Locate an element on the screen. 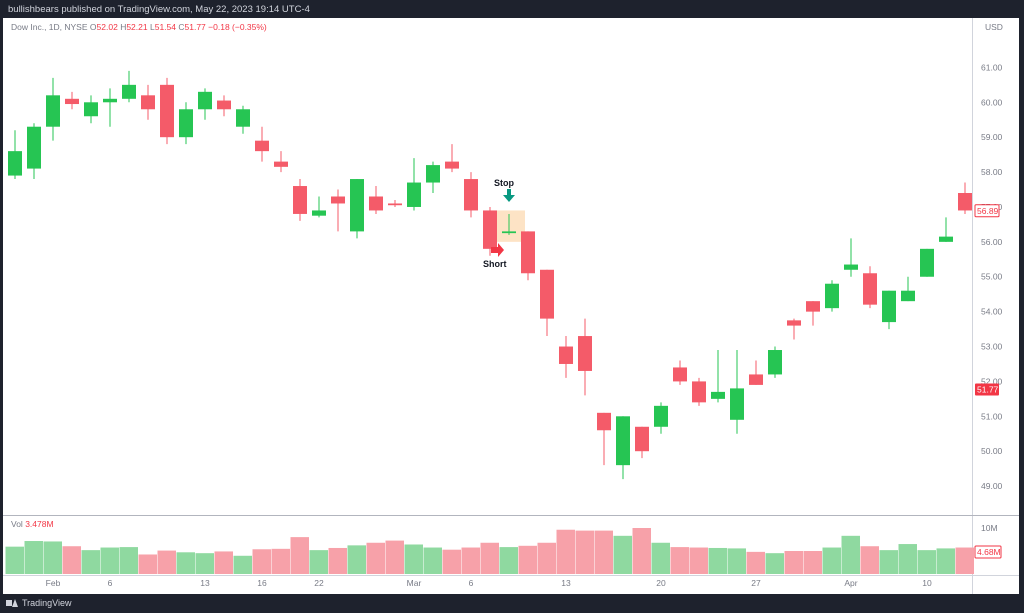 The image size is (1024, 613). close-value: 51.77 is located at coordinates (195, 27).